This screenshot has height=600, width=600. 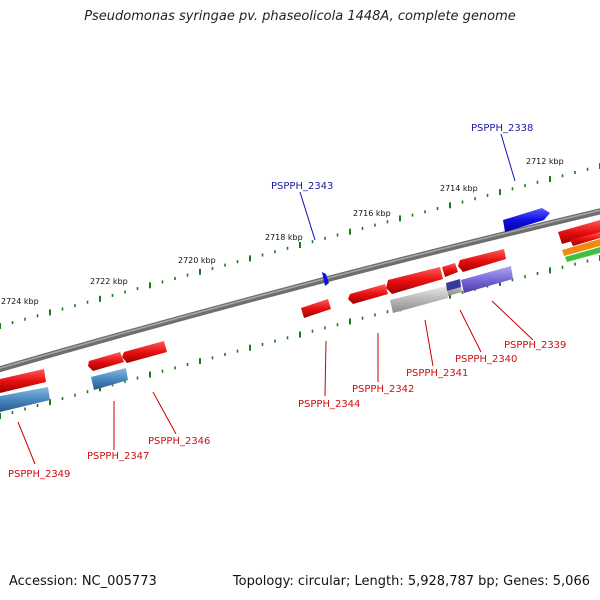 What do you see at coordinates (39, 474) in the screenshot?
I see `label-PSPPH_2349: PSPPH_2349` at bounding box center [39, 474].